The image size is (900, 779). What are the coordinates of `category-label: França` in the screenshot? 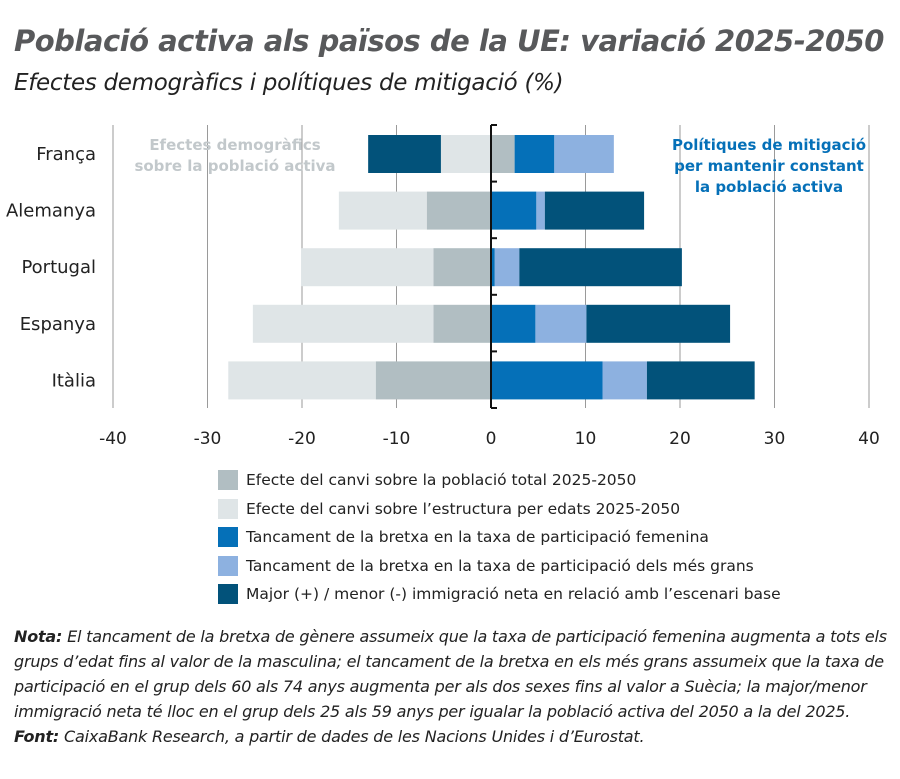 It's located at (66, 154).